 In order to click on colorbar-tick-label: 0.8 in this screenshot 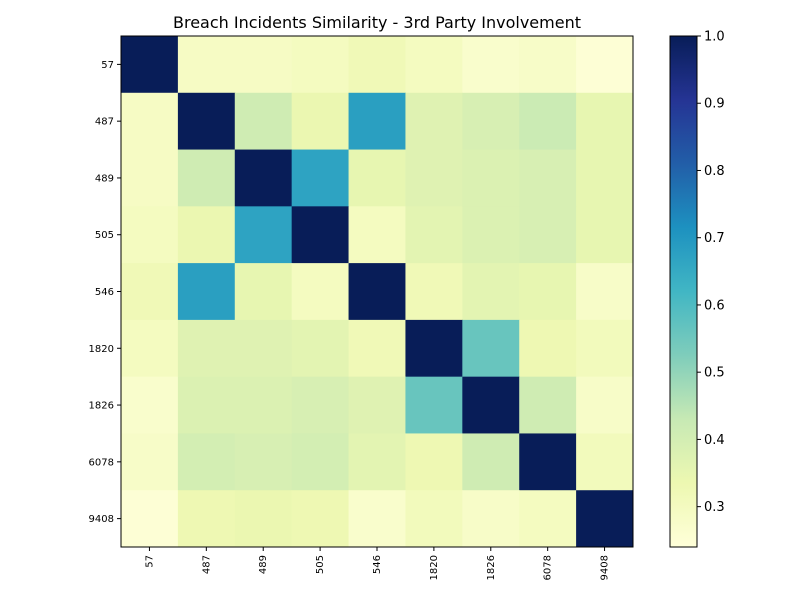, I will do `click(714, 171)`.